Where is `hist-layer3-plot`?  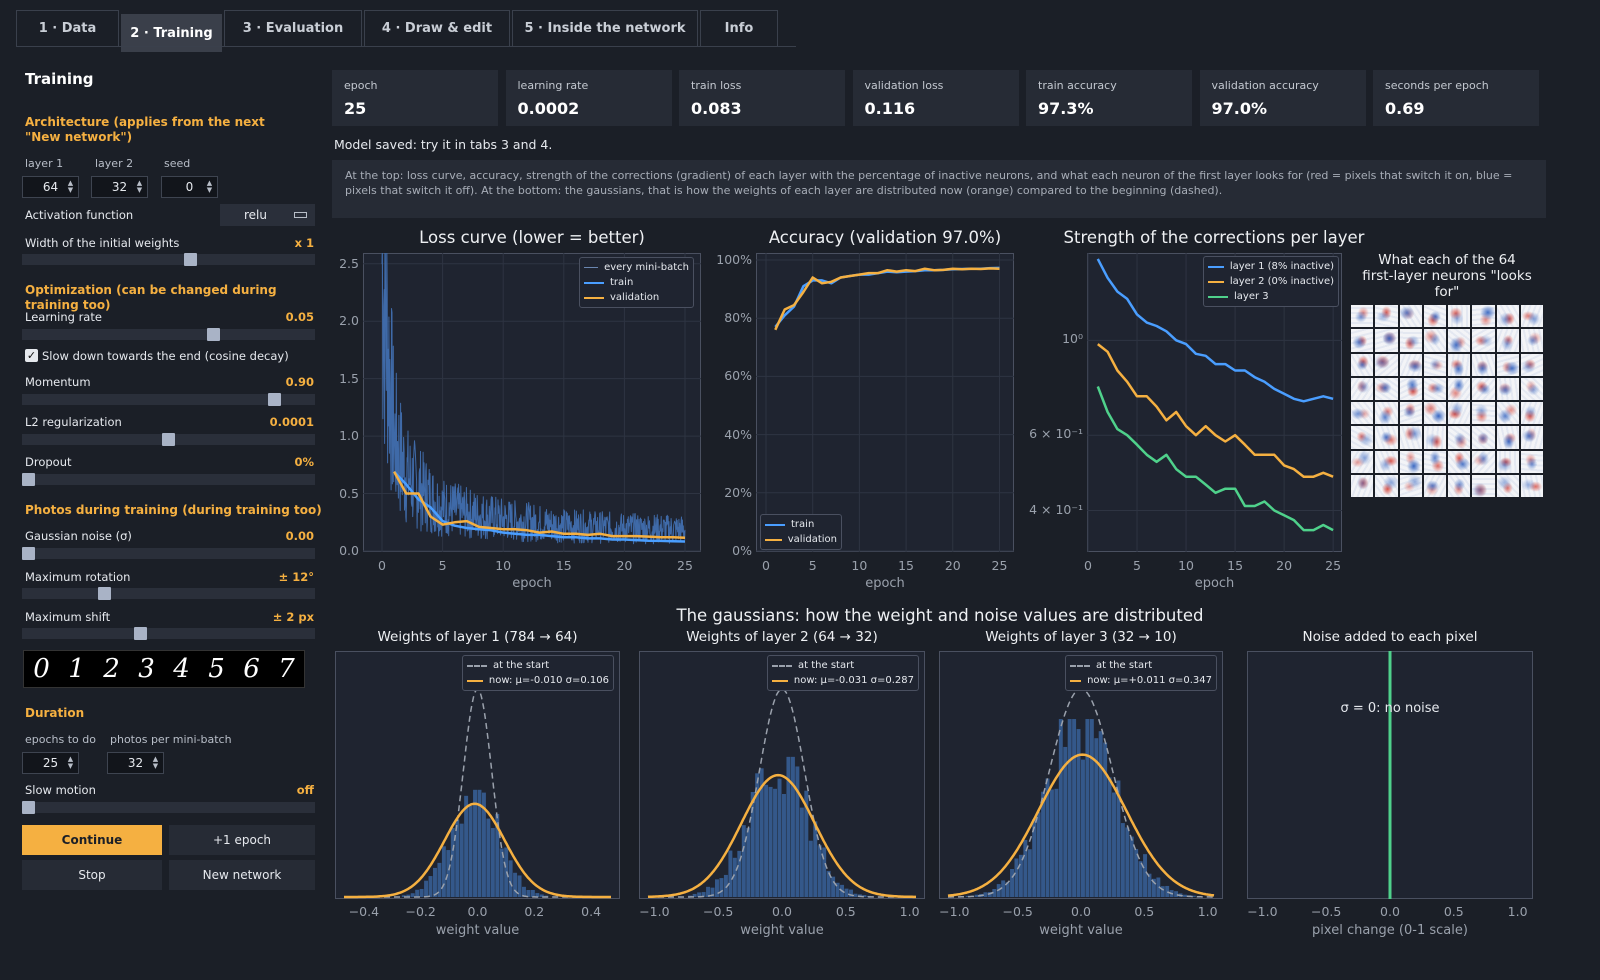 hist-layer3-plot is located at coordinates (1081, 793).